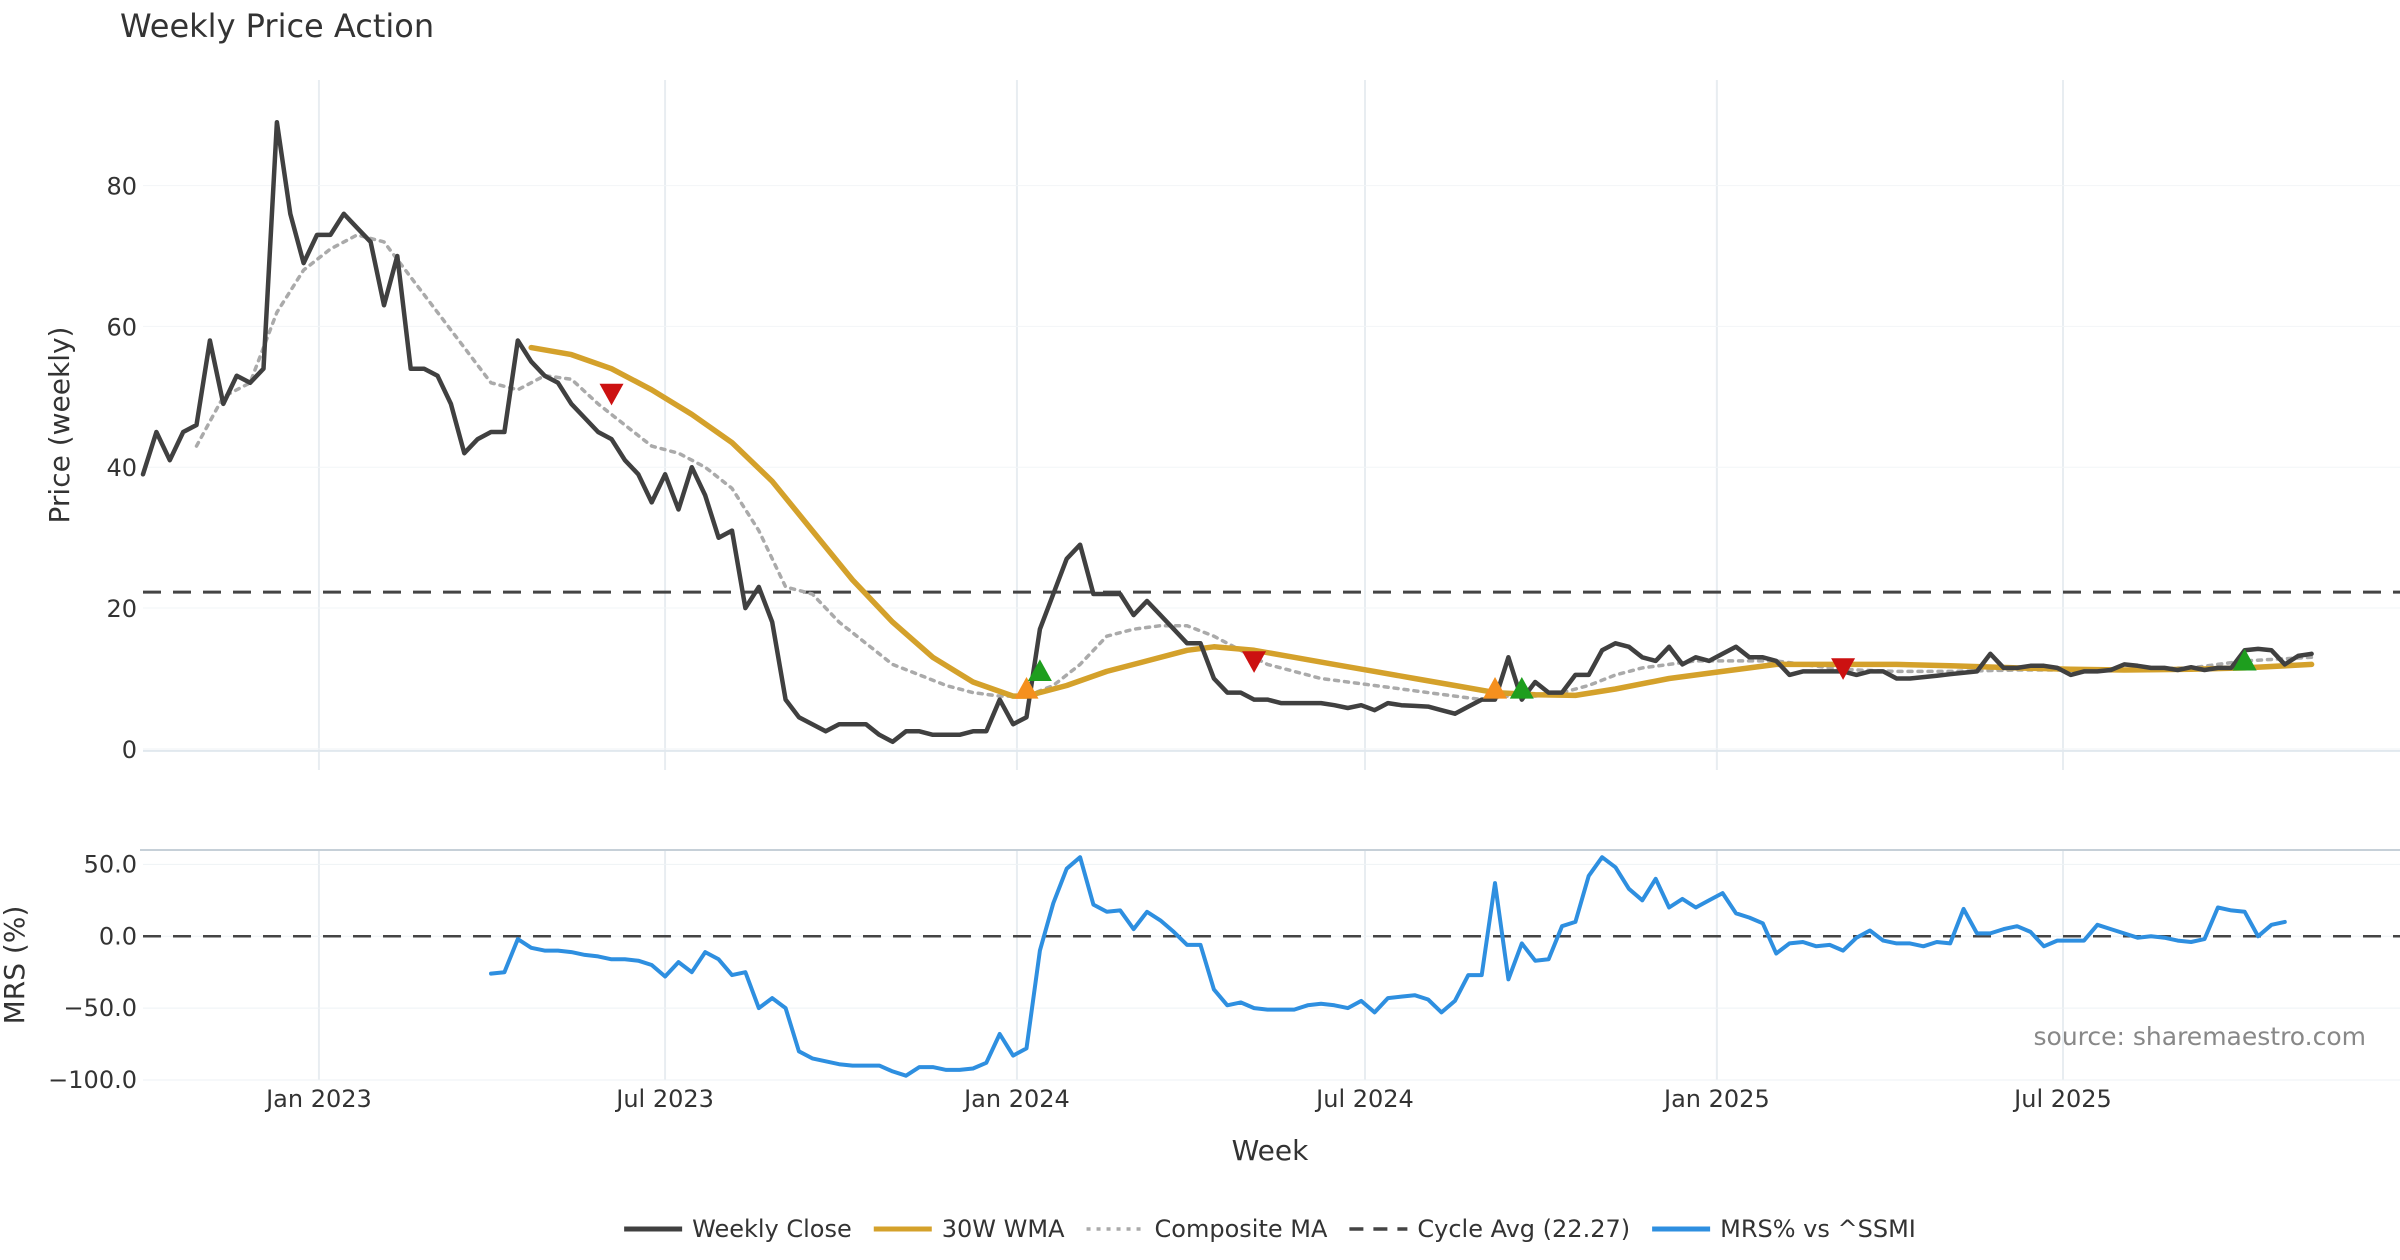 This screenshot has height=1260, width=2400. I want to click on source-annotation: source: sharemaestro.com, so click(2200, 1036).